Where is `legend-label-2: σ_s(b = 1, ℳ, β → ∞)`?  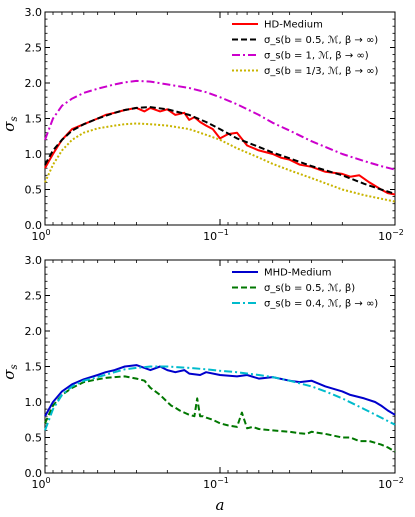
legend-label-2: σ_s(b = 1, ℳ, β → ∞) is located at coordinates (316, 56).